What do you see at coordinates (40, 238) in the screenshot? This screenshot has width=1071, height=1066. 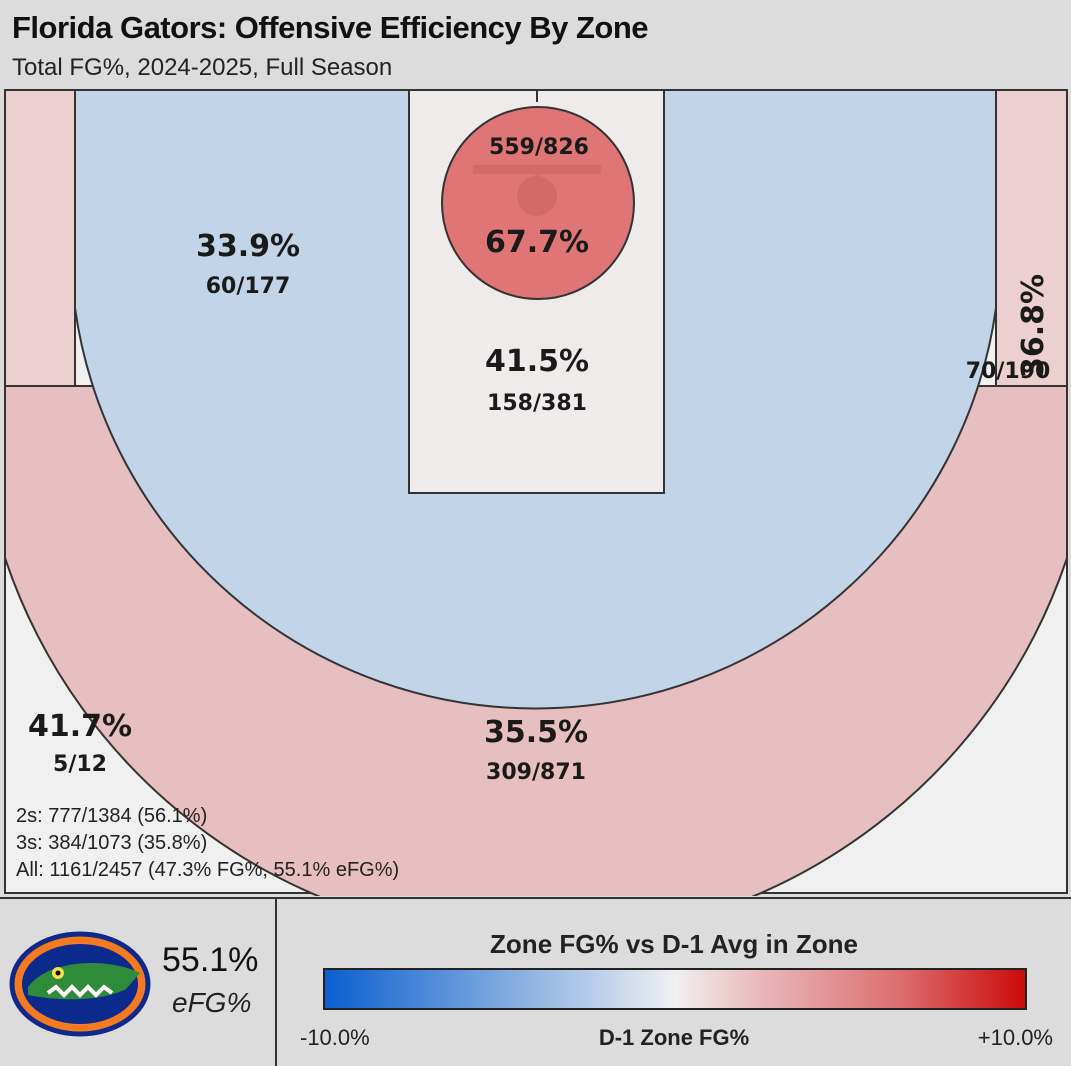 I see `zone-left-wing-three` at bounding box center [40, 238].